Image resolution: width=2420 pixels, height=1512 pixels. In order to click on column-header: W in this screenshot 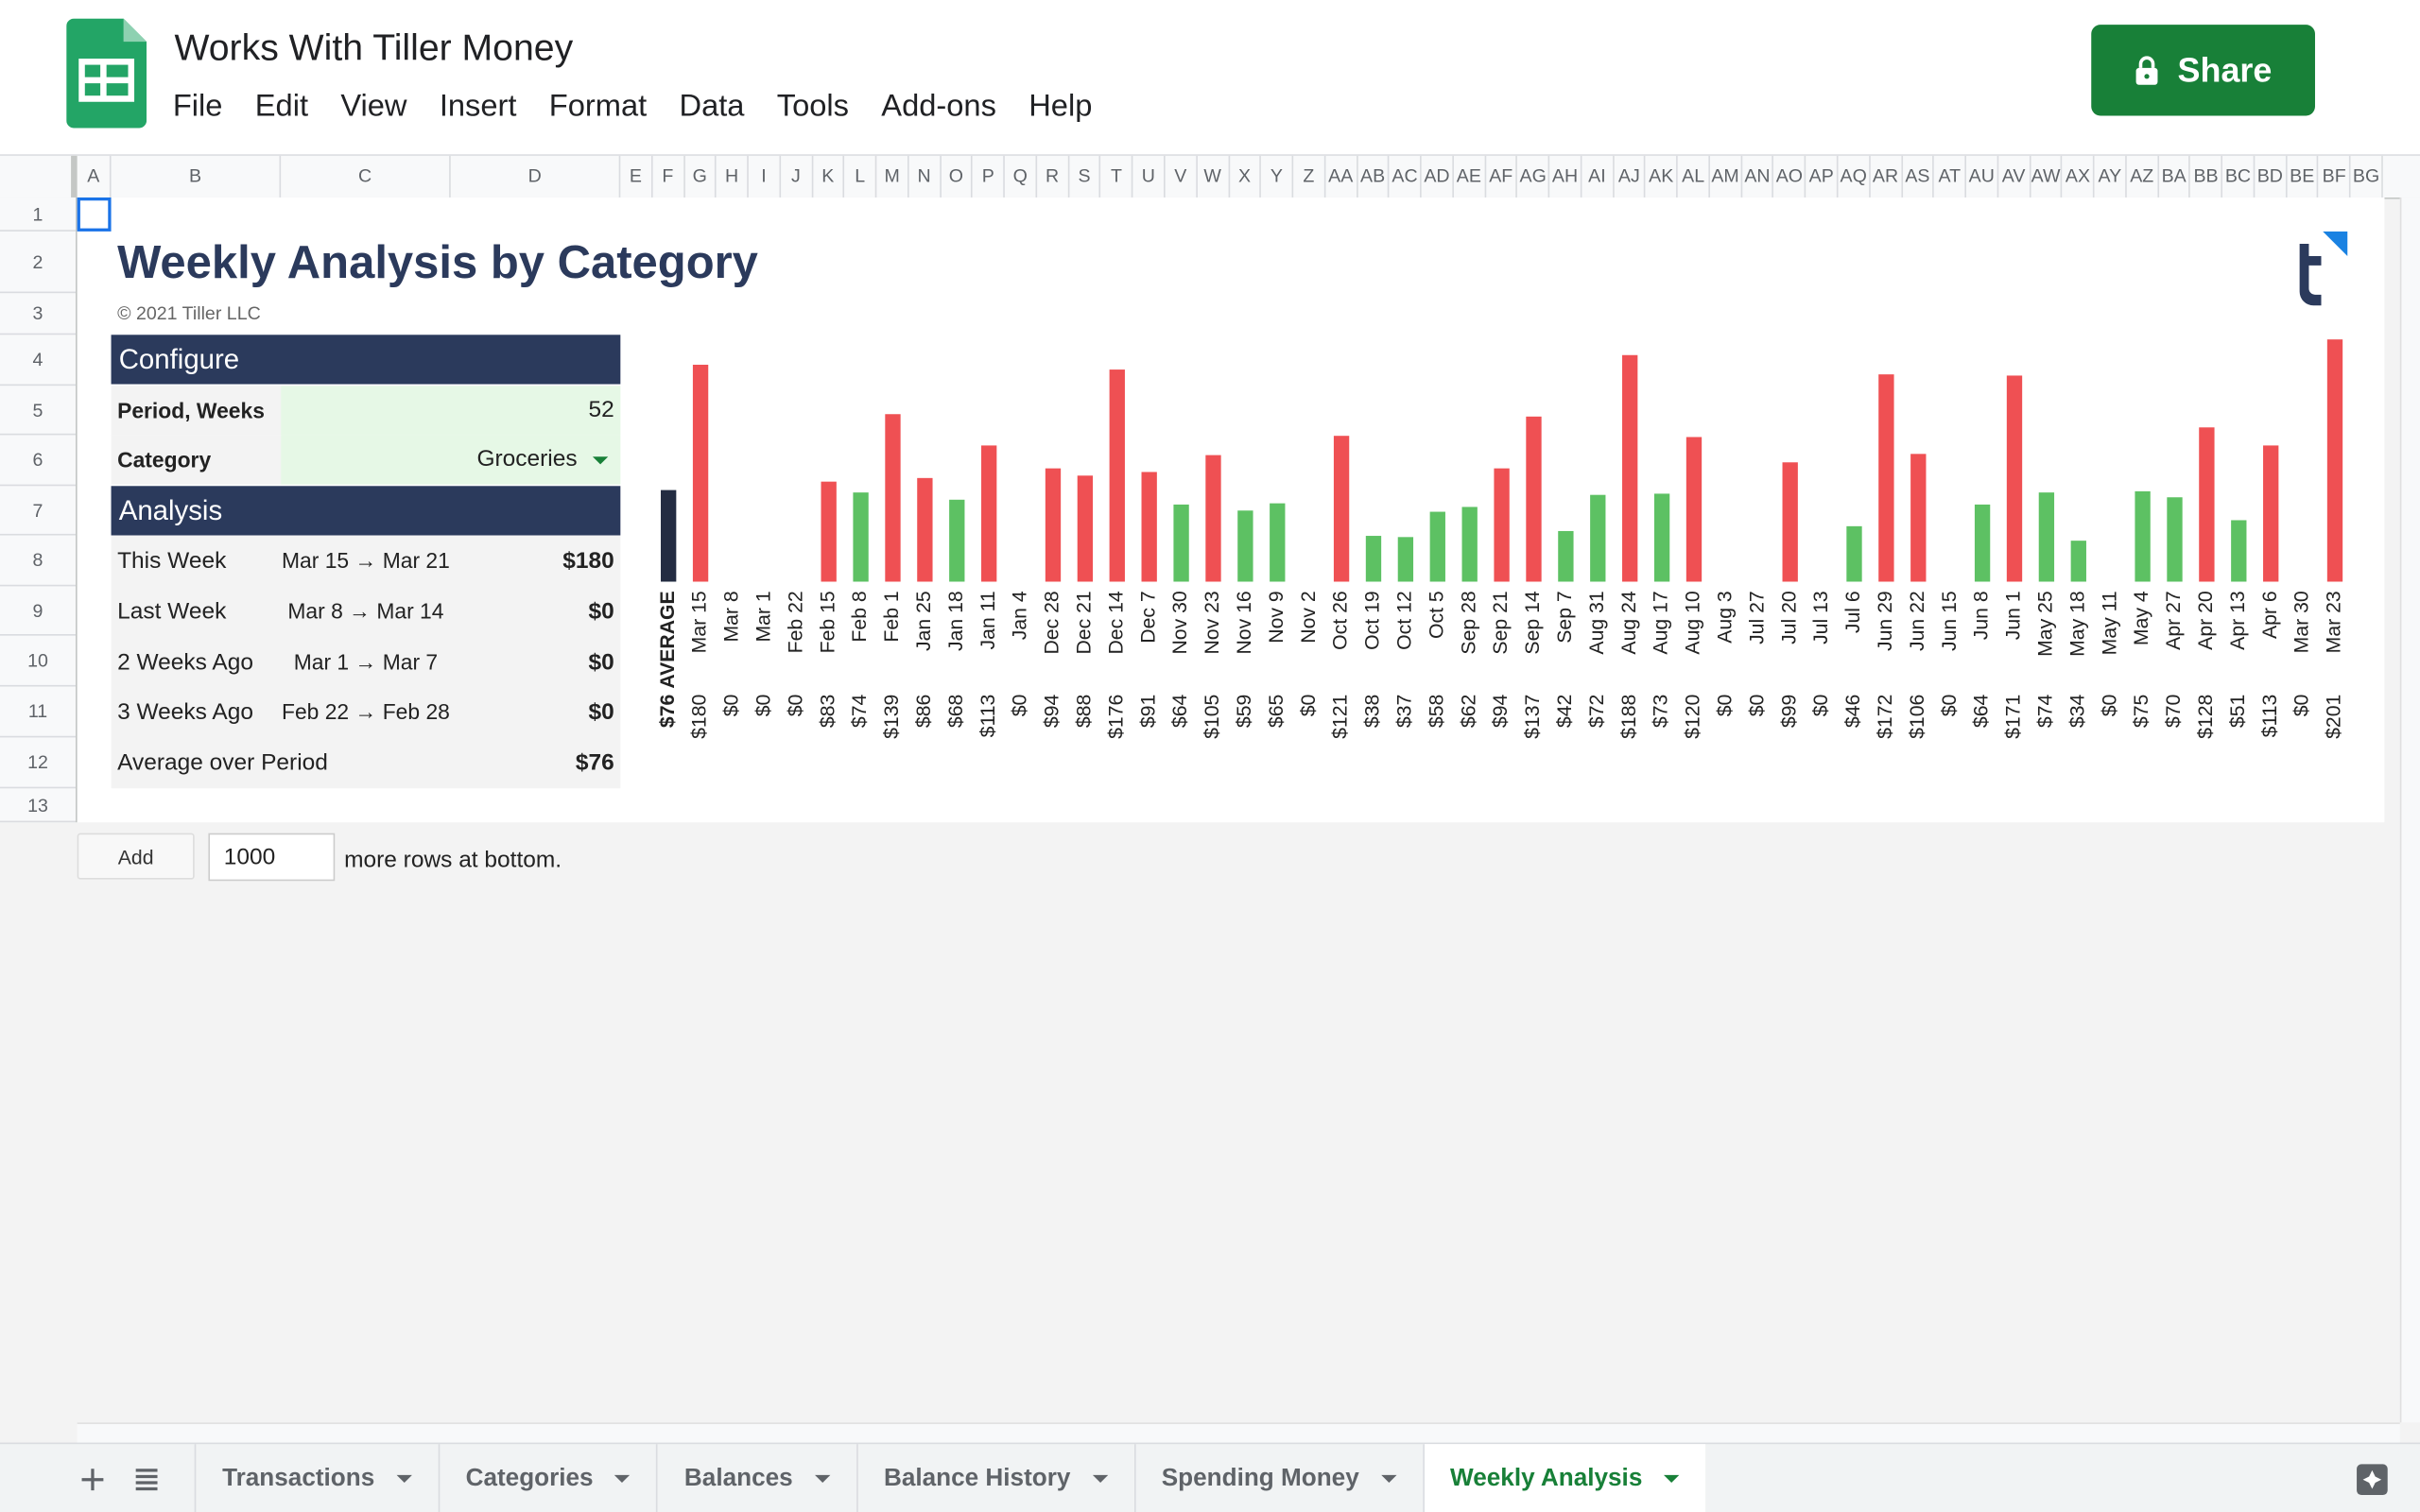, I will do `click(1214, 176)`.